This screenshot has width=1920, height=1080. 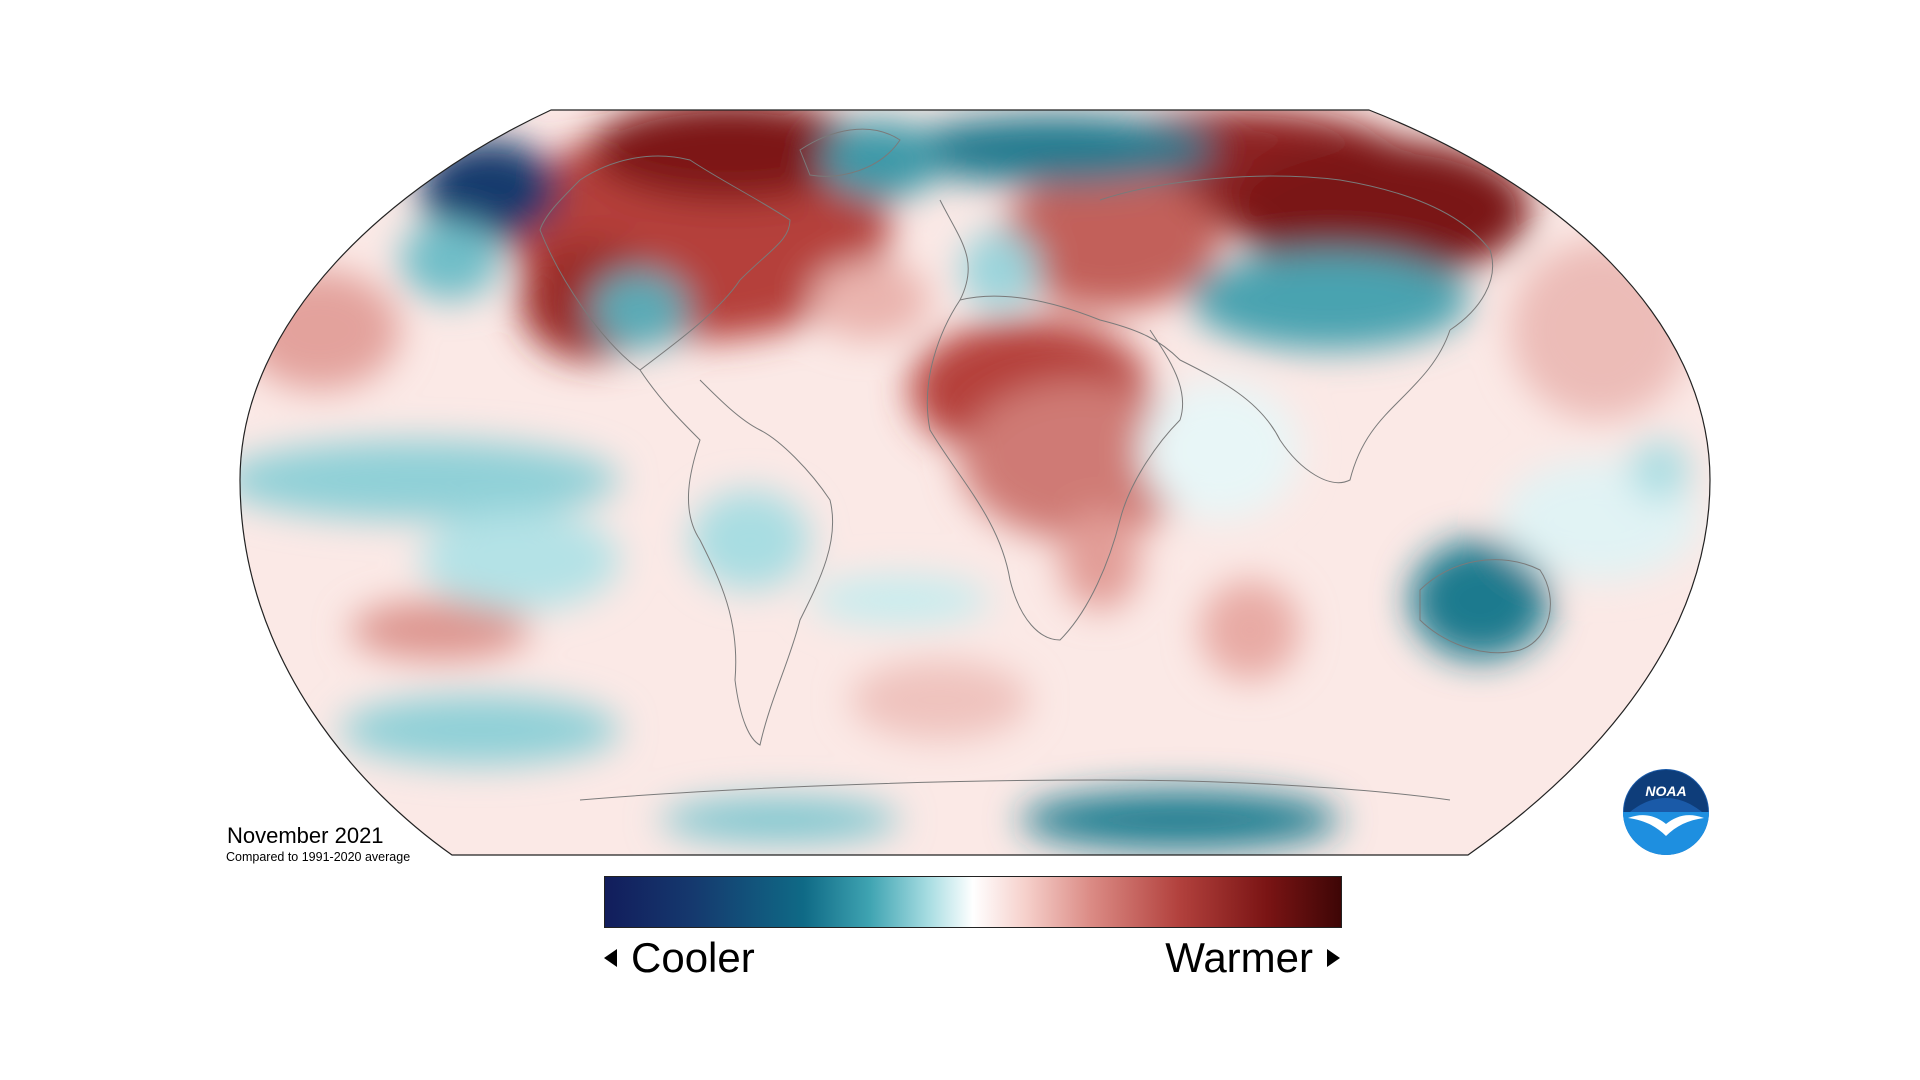 I want to click on noaa-logo-icon: NOAA, so click(x=1666, y=812).